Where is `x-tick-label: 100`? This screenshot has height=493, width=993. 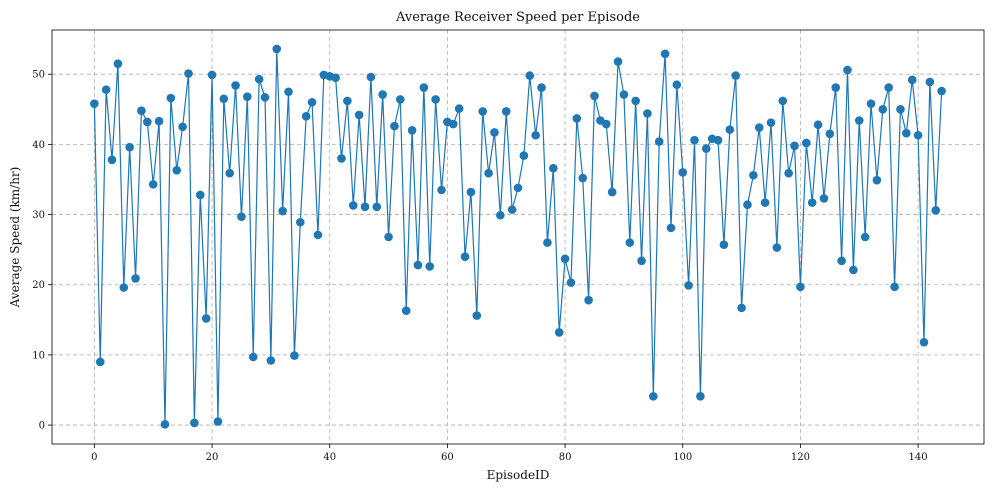
x-tick-label: 100 is located at coordinates (682, 457).